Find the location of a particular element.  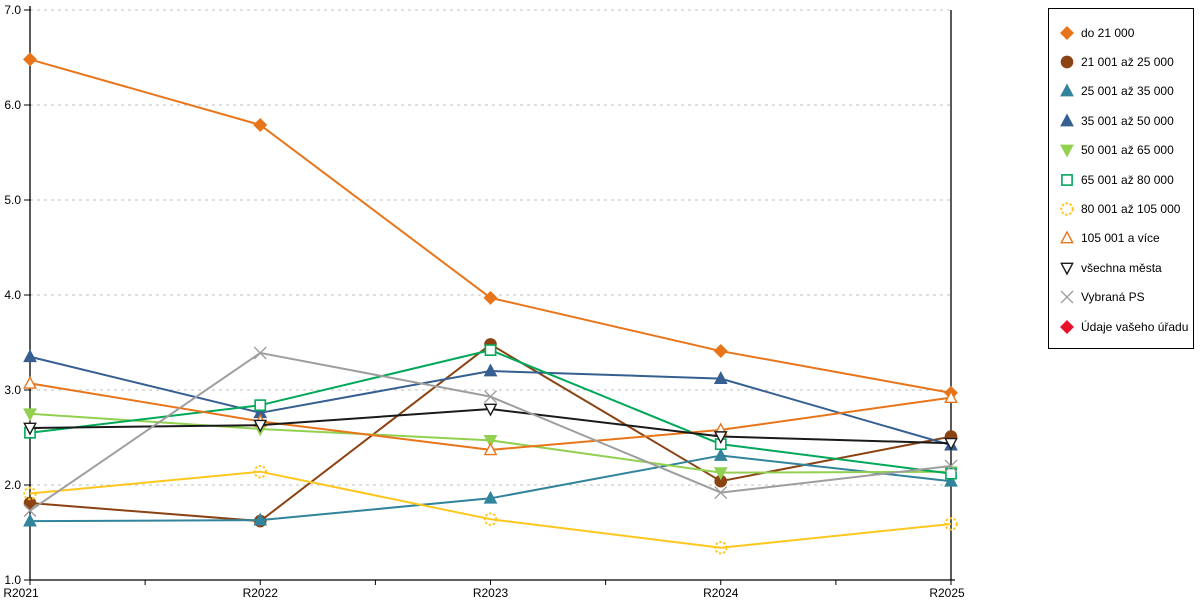

legend-circle-icon is located at coordinates (1067, 62).